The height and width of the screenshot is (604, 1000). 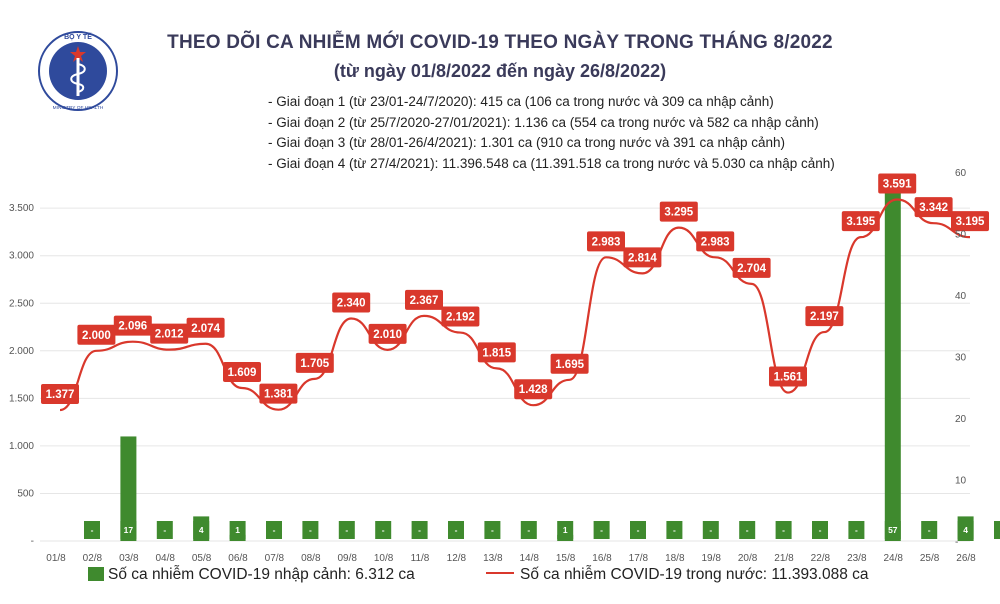 I want to click on x-tick: 09/8, so click(x=347, y=558).